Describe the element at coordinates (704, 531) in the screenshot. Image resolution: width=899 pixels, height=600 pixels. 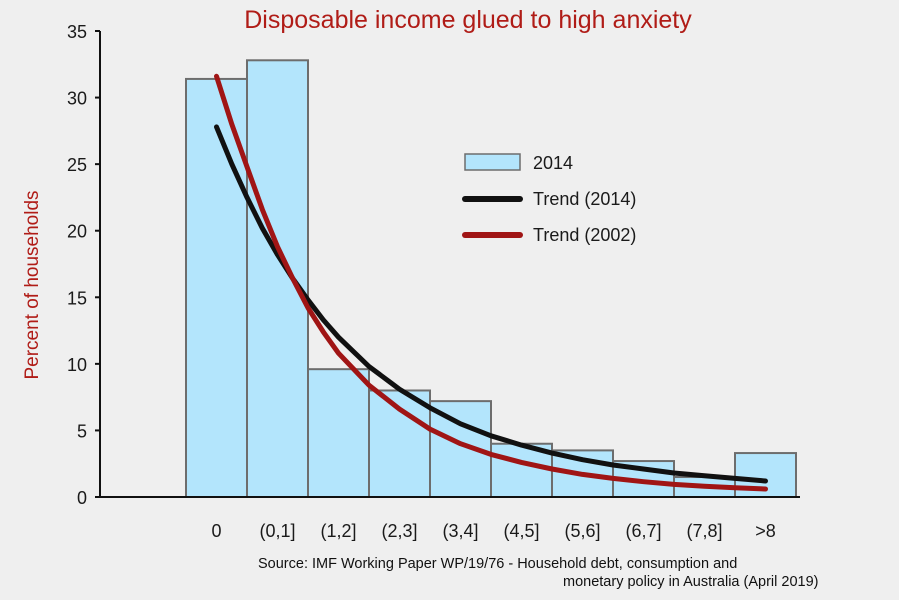
I see `x-tick-label: (7,8]` at that location.